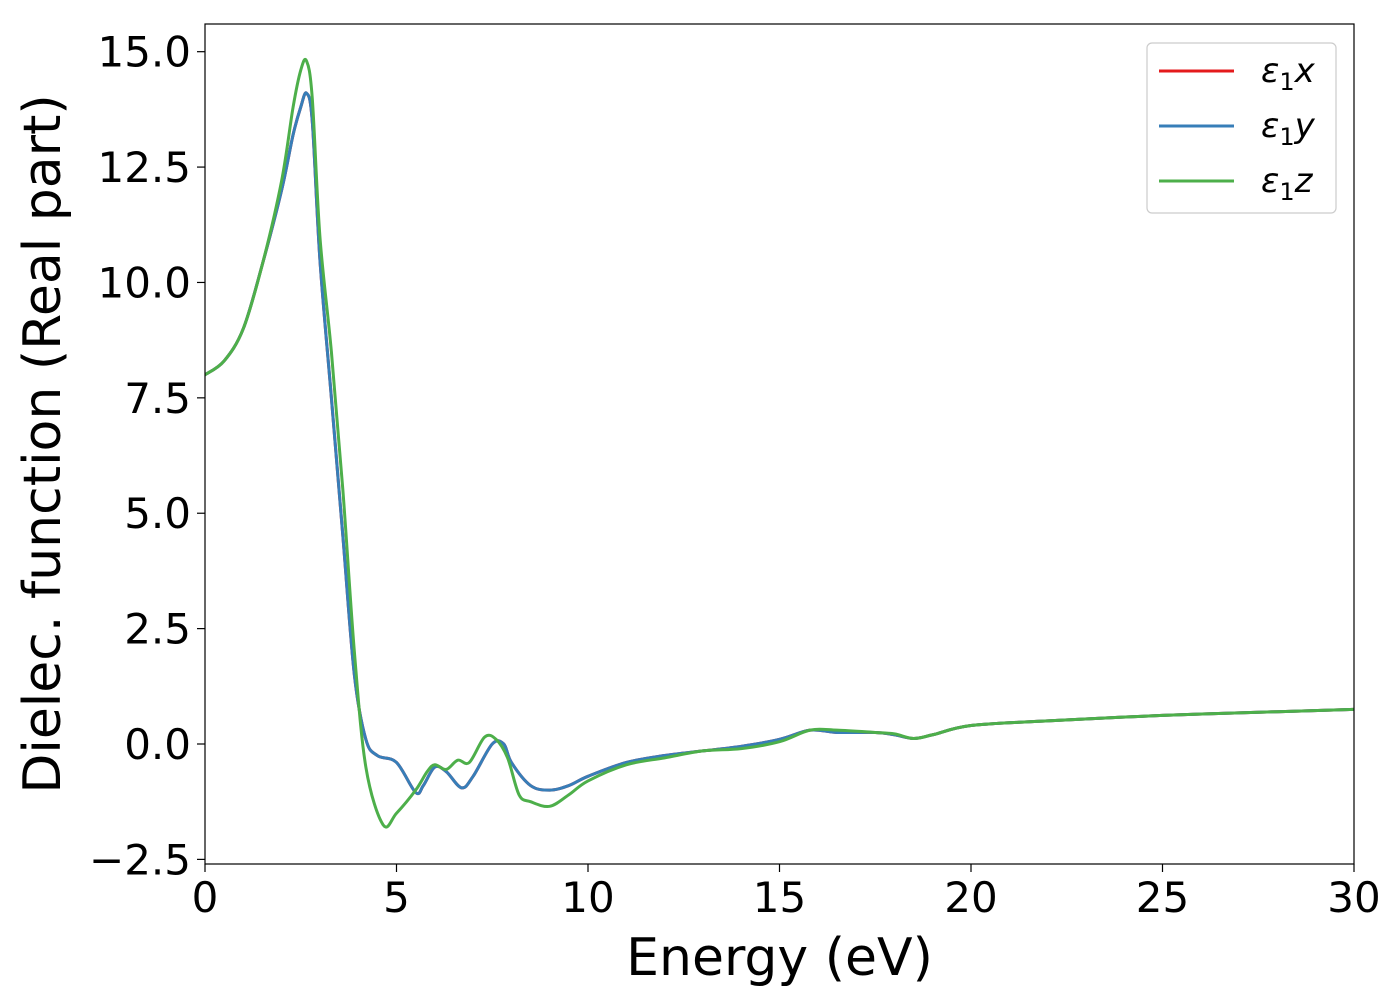  Describe the element at coordinates (144, 52) in the screenshot. I see `y-tick-label: 15.0` at that location.